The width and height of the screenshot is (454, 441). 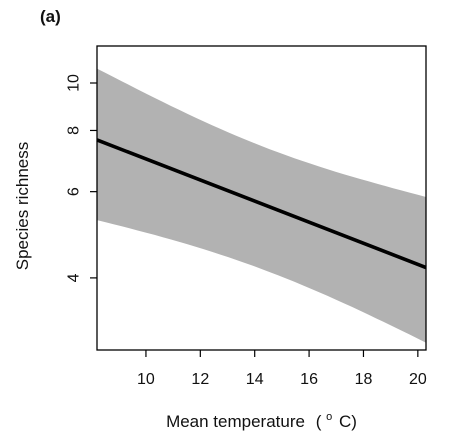 I want to click on y-tick-label: 6, so click(x=74, y=191).